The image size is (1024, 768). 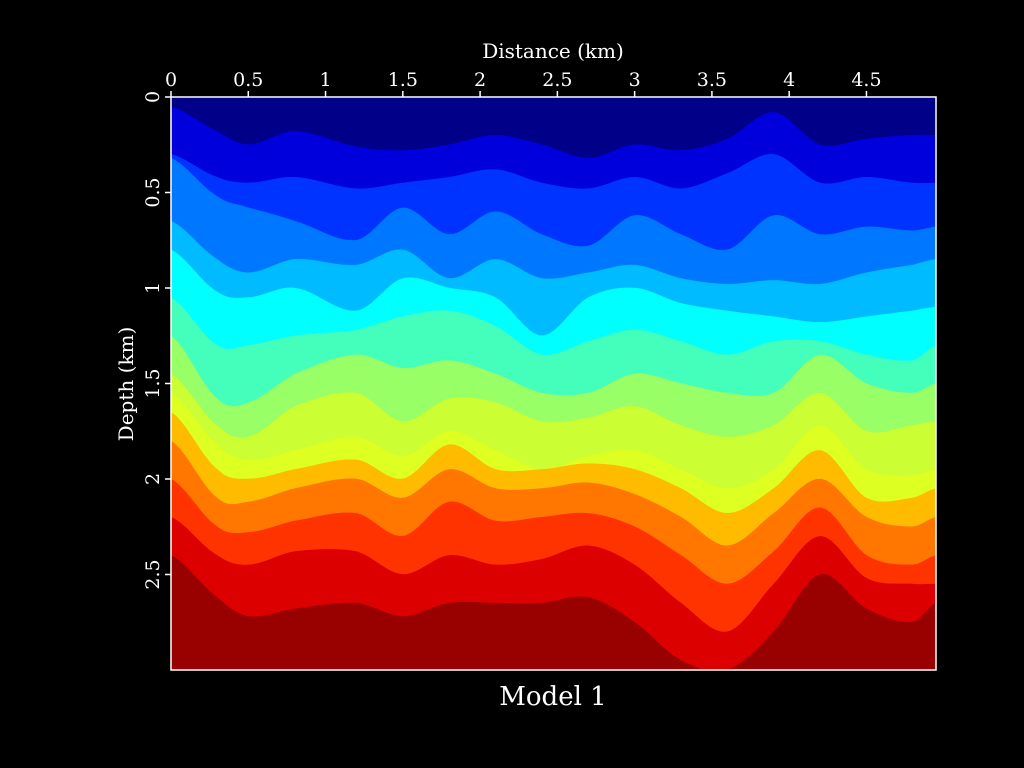 What do you see at coordinates (248, 80) in the screenshot?
I see `x-tick-label: 0.5` at bounding box center [248, 80].